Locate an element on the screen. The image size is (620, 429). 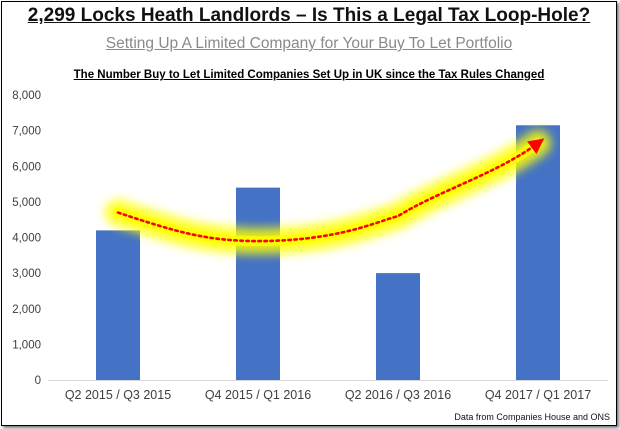
x-category-label: Q2 2016 / Q3 2016 is located at coordinates (398, 395).